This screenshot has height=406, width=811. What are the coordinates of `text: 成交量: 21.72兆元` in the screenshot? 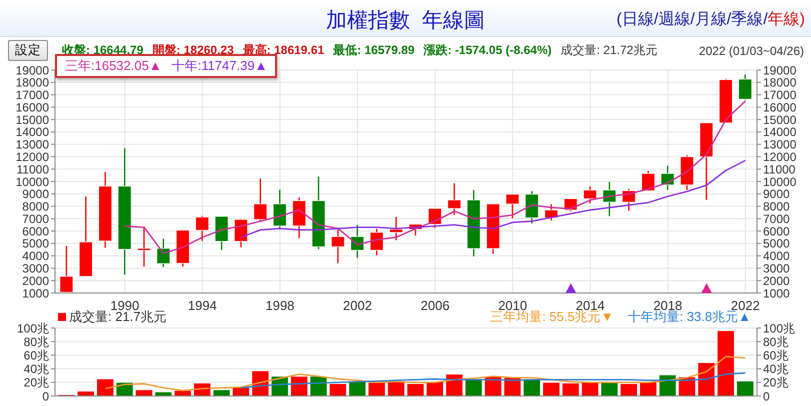 It's located at (609, 50).